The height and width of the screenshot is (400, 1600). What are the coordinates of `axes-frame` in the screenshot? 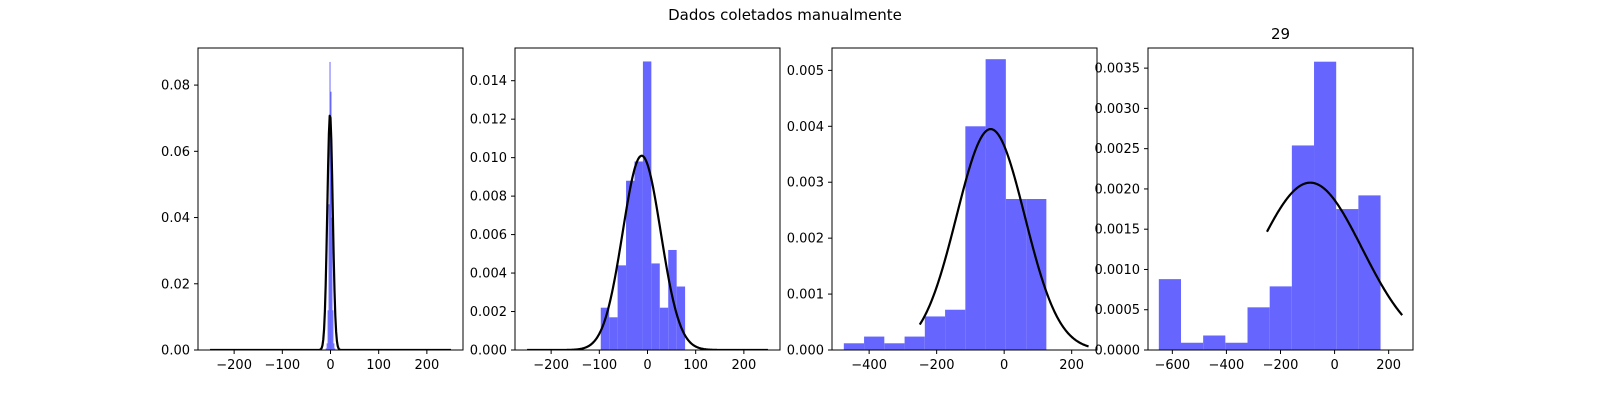 It's located at (964, 199).